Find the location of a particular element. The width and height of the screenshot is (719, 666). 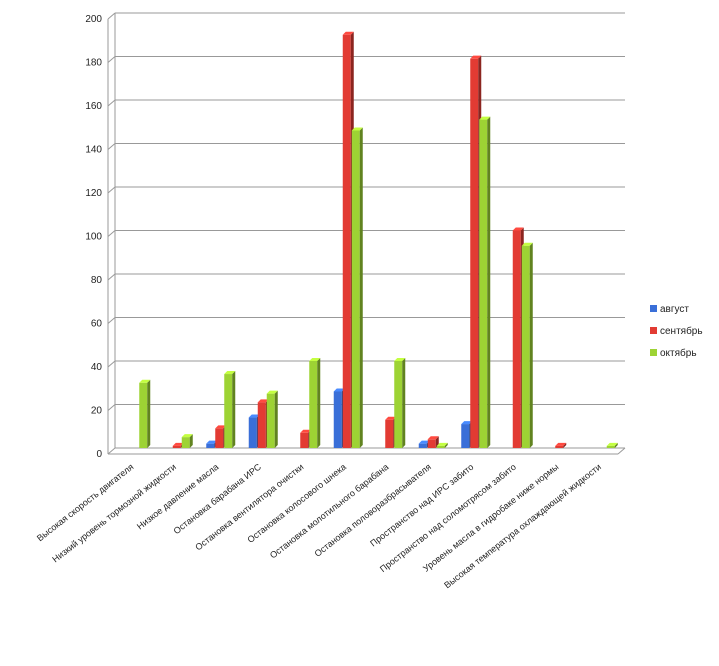

y-tick-label: 20 is located at coordinates (97, 411).